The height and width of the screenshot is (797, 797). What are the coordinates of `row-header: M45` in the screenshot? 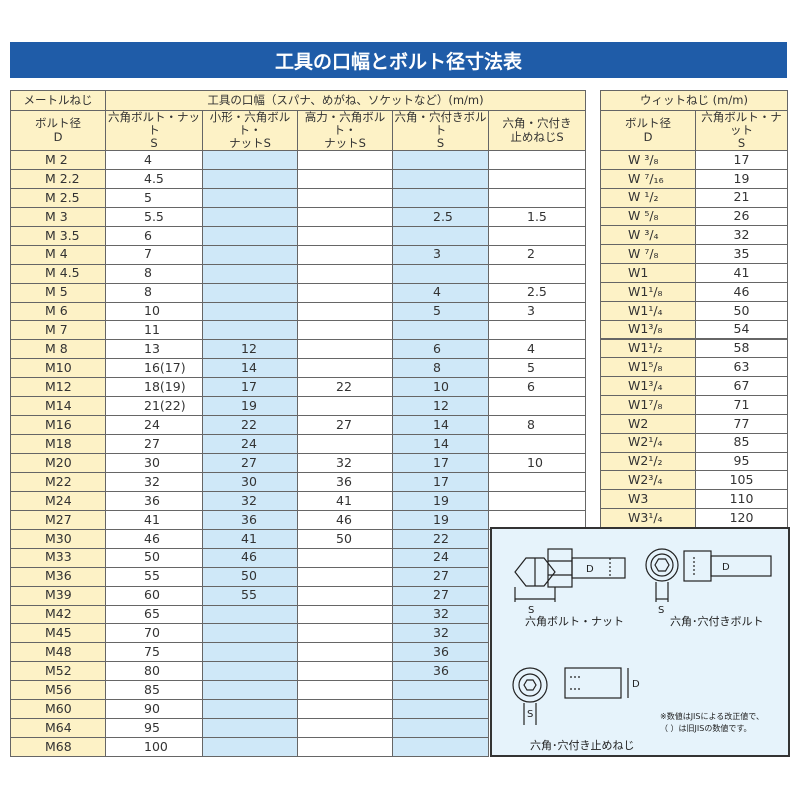 It's located at (58, 633).